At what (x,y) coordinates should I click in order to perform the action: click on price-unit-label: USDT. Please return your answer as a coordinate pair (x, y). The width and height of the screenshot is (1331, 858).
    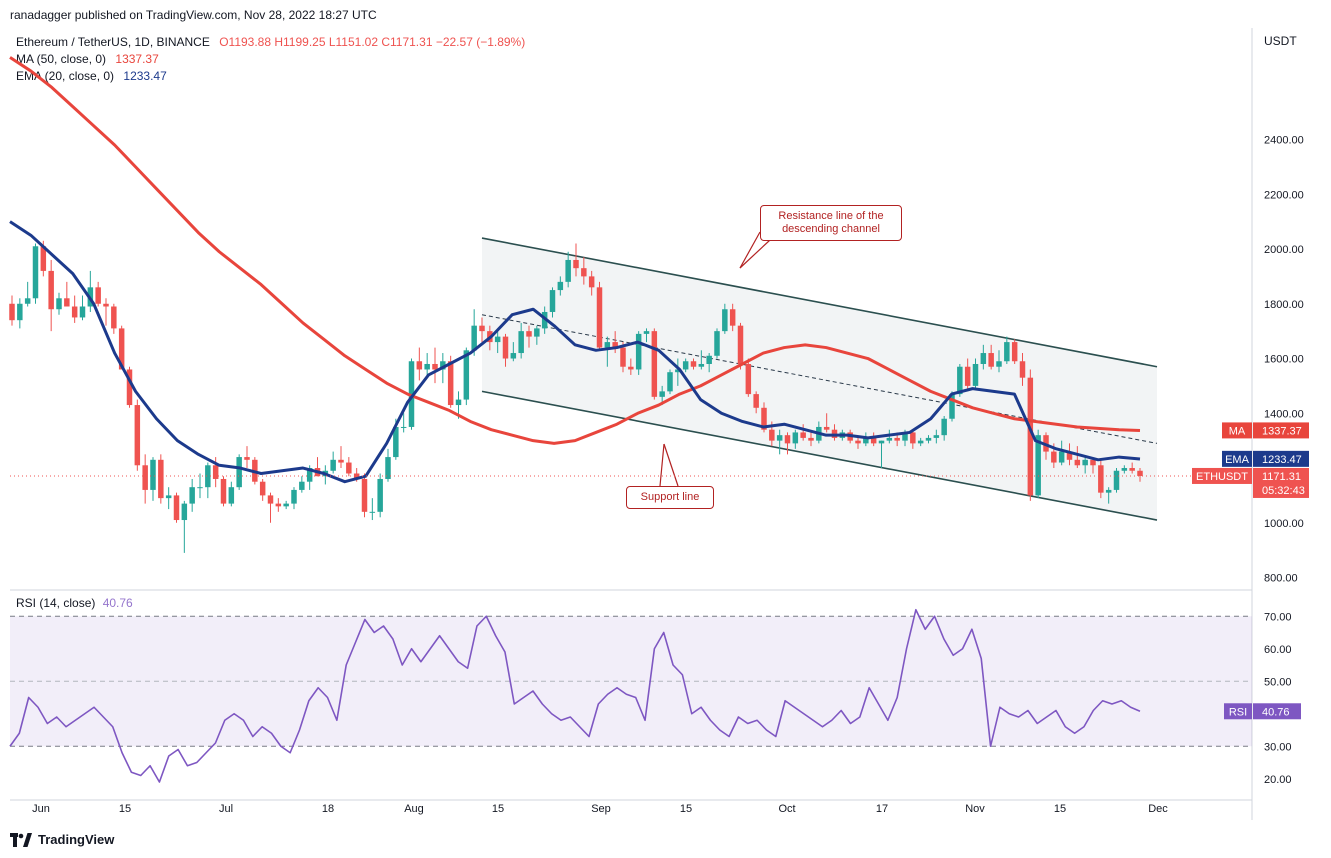
    Looking at the image, I should click on (1280, 41).